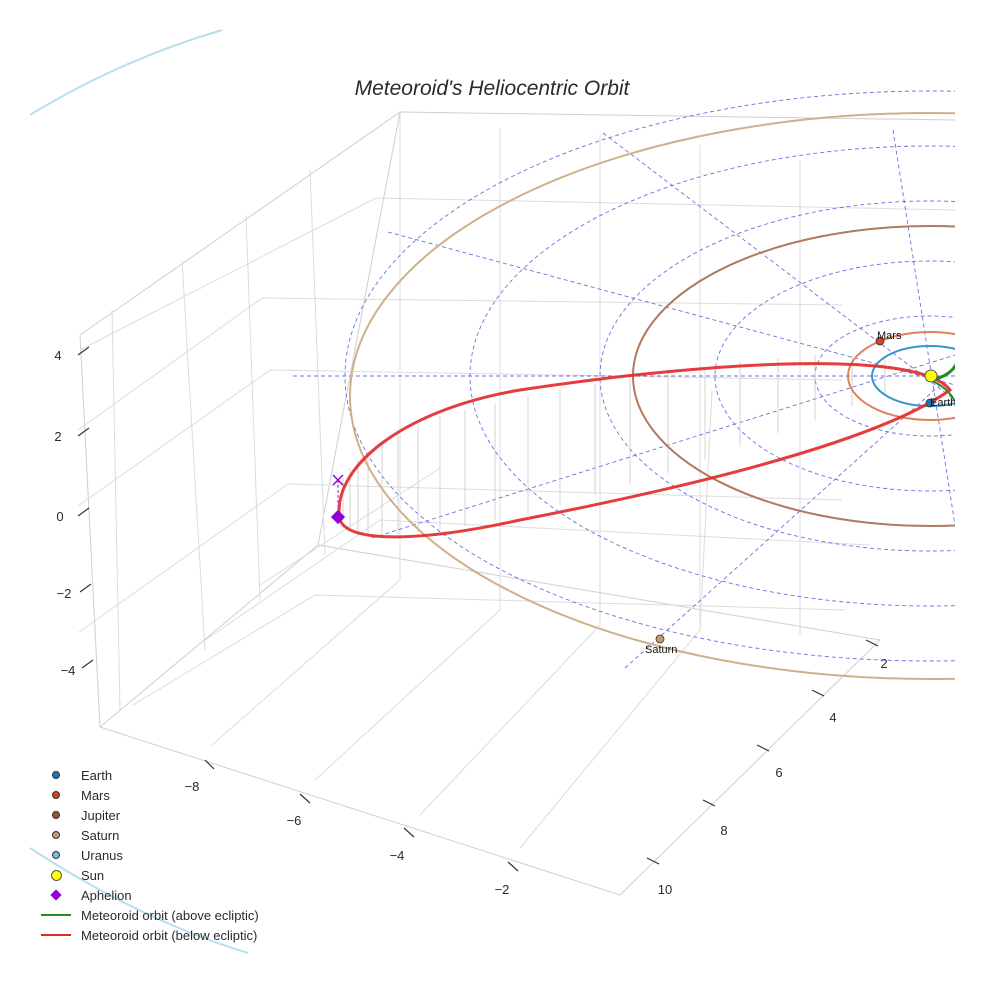 The height and width of the screenshot is (984, 984). Describe the element at coordinates (56, 875) in the screenshot. I see `legend-sun-swatch` at that location.